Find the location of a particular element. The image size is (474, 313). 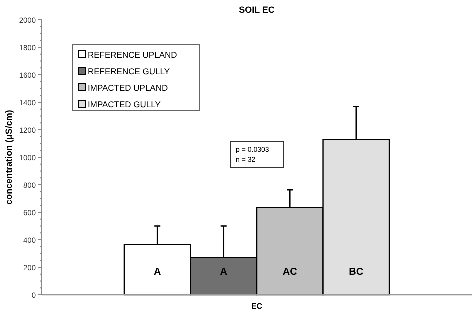

legend-label: IMPACTED UPLAND is located at coordinates (128, 88).